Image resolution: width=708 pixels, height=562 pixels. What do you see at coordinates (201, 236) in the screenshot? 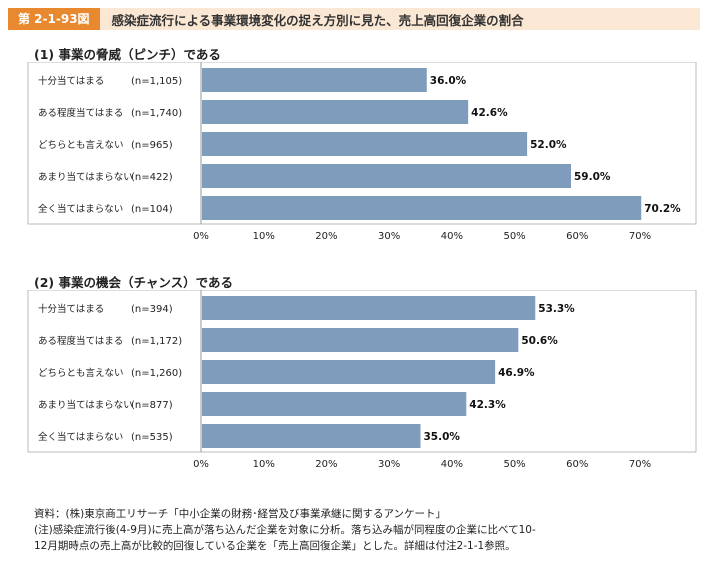
I see `chart1-tick-label: 0%` at bounding box center [201, 236].